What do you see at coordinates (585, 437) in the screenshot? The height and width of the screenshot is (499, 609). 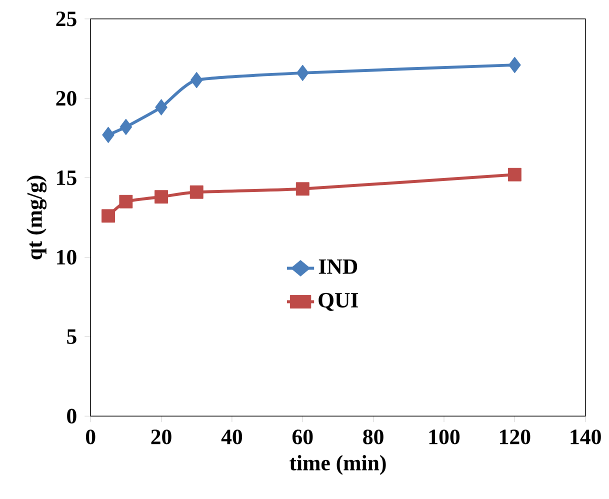 I see `x-tick-label: 140` at bounding box center [585, 437].